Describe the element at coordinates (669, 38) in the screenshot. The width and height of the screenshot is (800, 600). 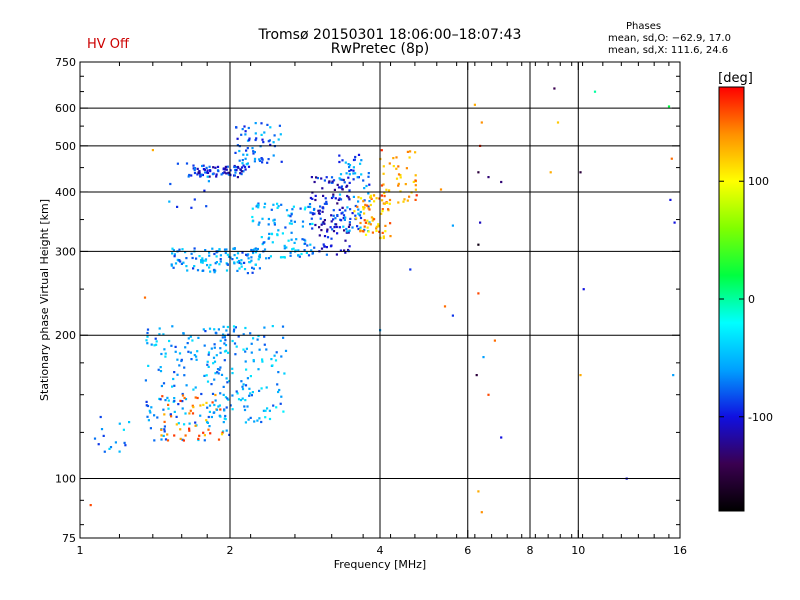
I see `phases-o-mode-stats: mean, sd,O: −62.9, 17.0` at that location.